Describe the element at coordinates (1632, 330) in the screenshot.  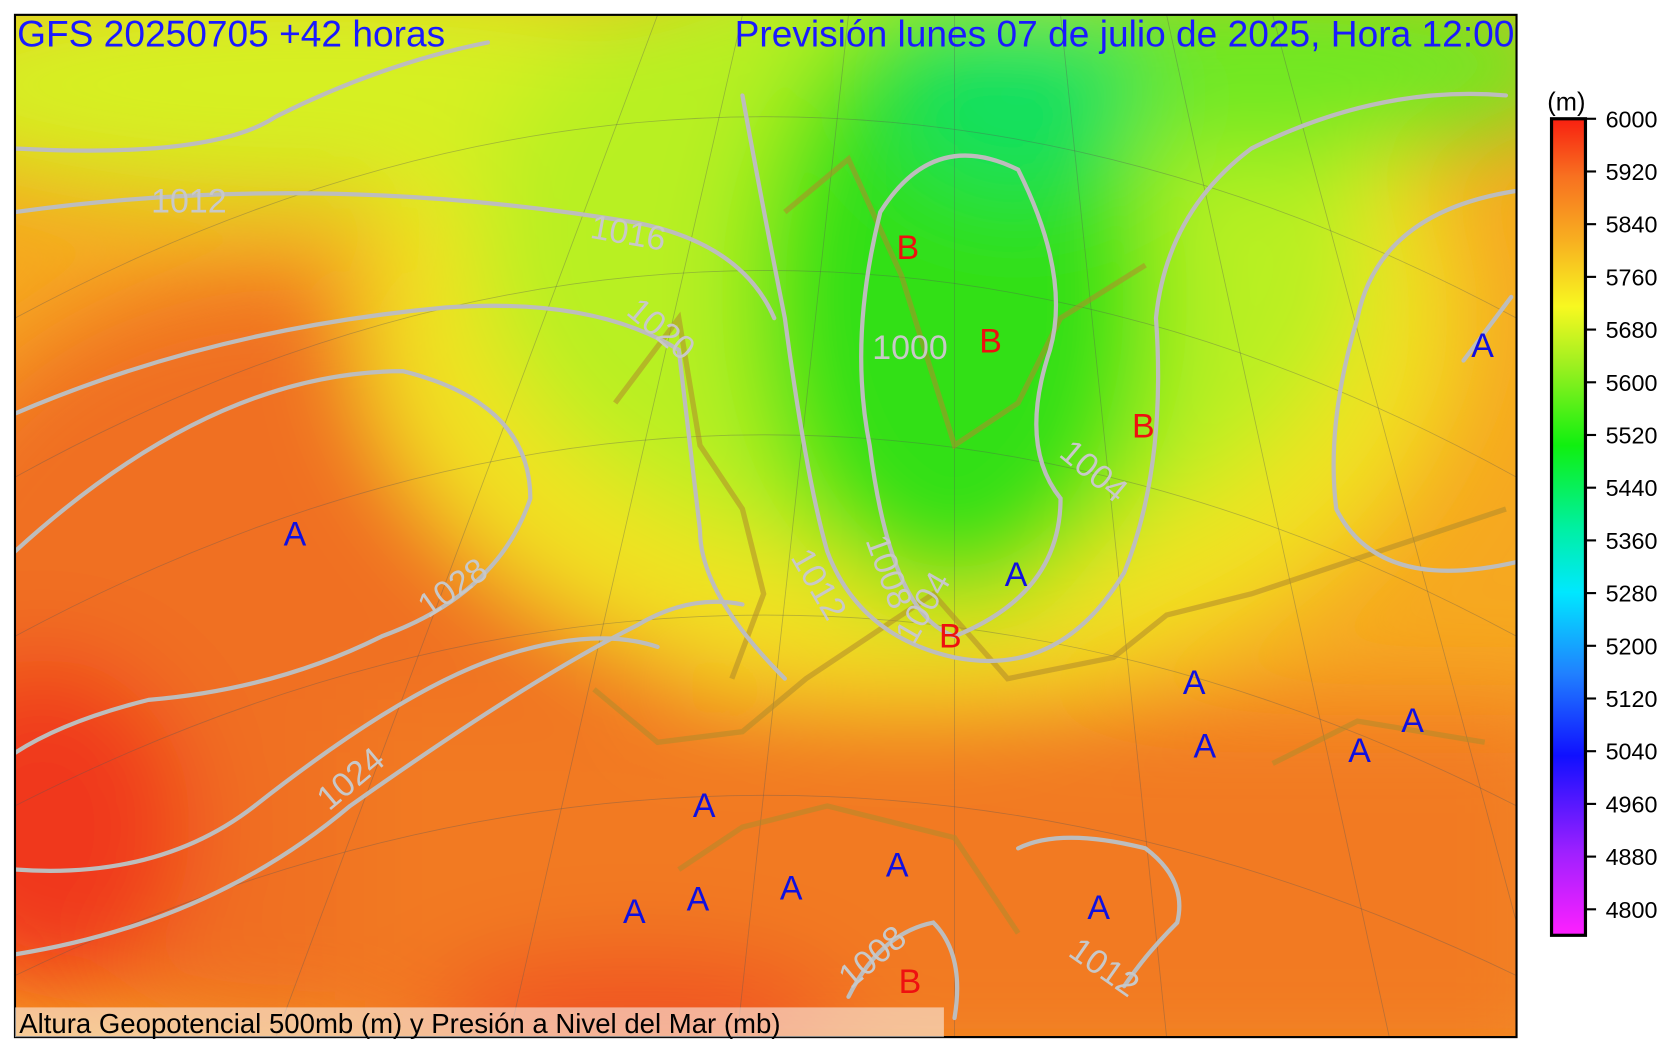
I see `colorbar-label: 5680` at that location.